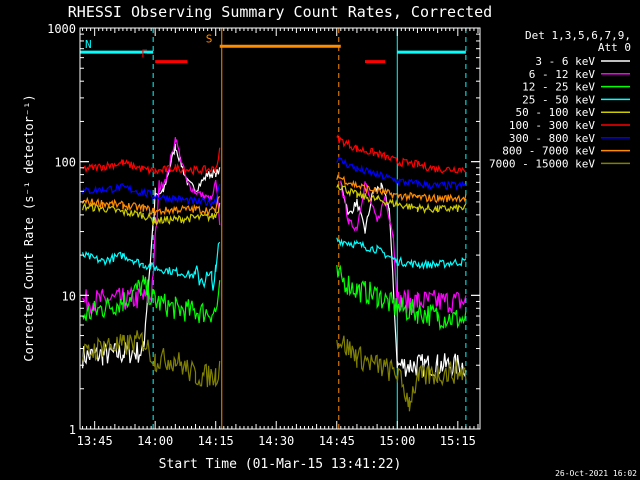  What do you see at coordinates (280, 464) in the screenshot?
I see `x-axis-label: Start Time (01-Mar-15 13:41:22)` at bounding box center [280, 464].